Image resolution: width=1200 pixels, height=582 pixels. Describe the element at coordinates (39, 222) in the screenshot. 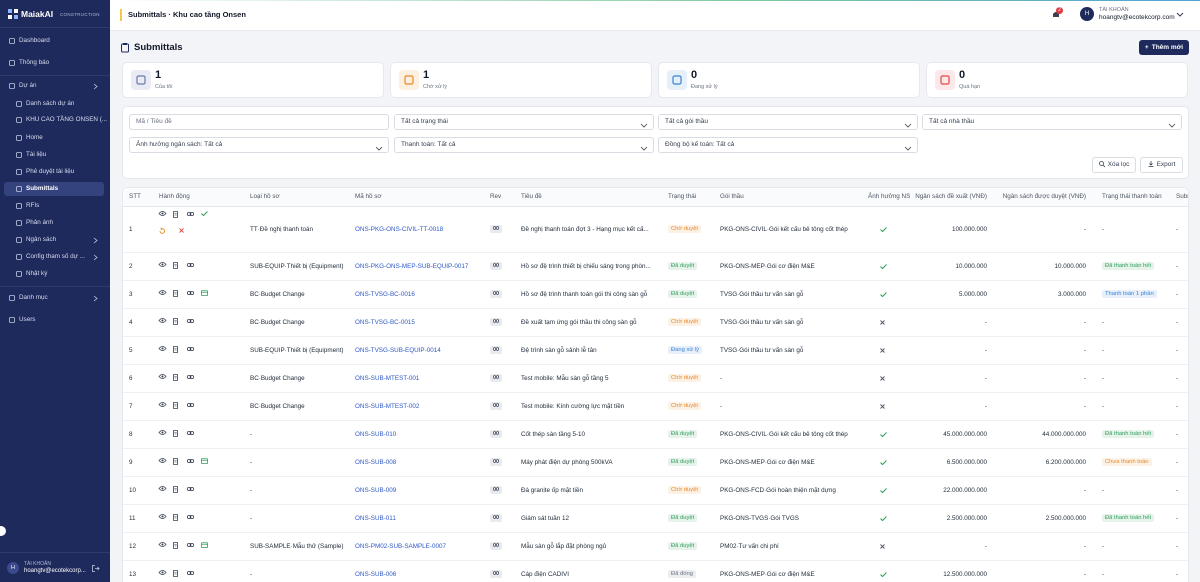

I see `menu-item: Phản ánh` at that location.